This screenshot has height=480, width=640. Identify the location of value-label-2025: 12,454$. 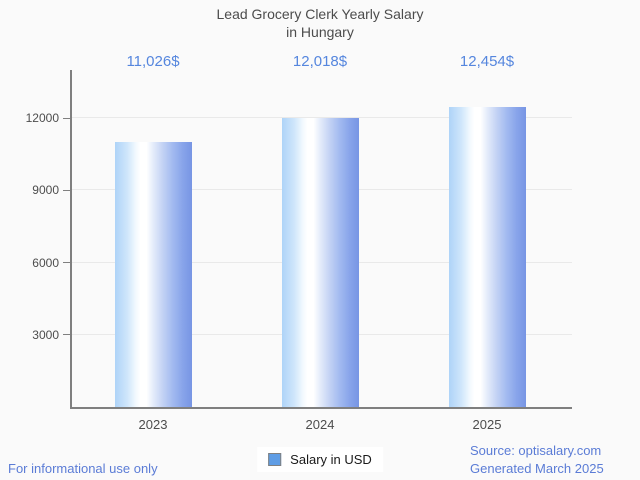
(487, 61).